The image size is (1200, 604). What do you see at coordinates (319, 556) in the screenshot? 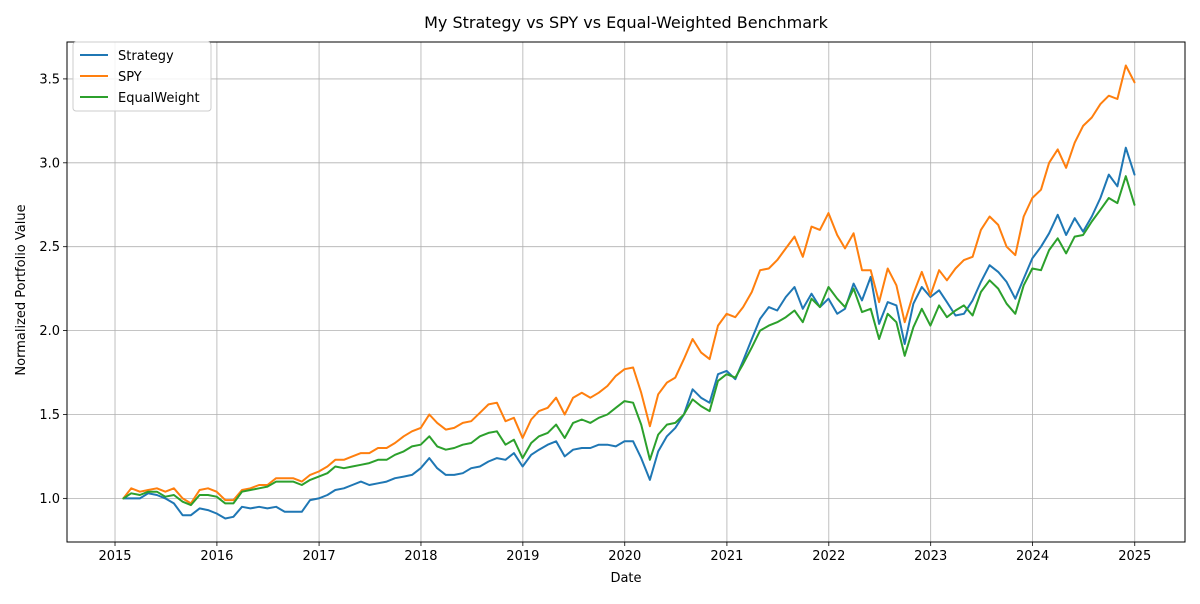
I see `x-tick-label: 2017` at bounding box center [319, 556].